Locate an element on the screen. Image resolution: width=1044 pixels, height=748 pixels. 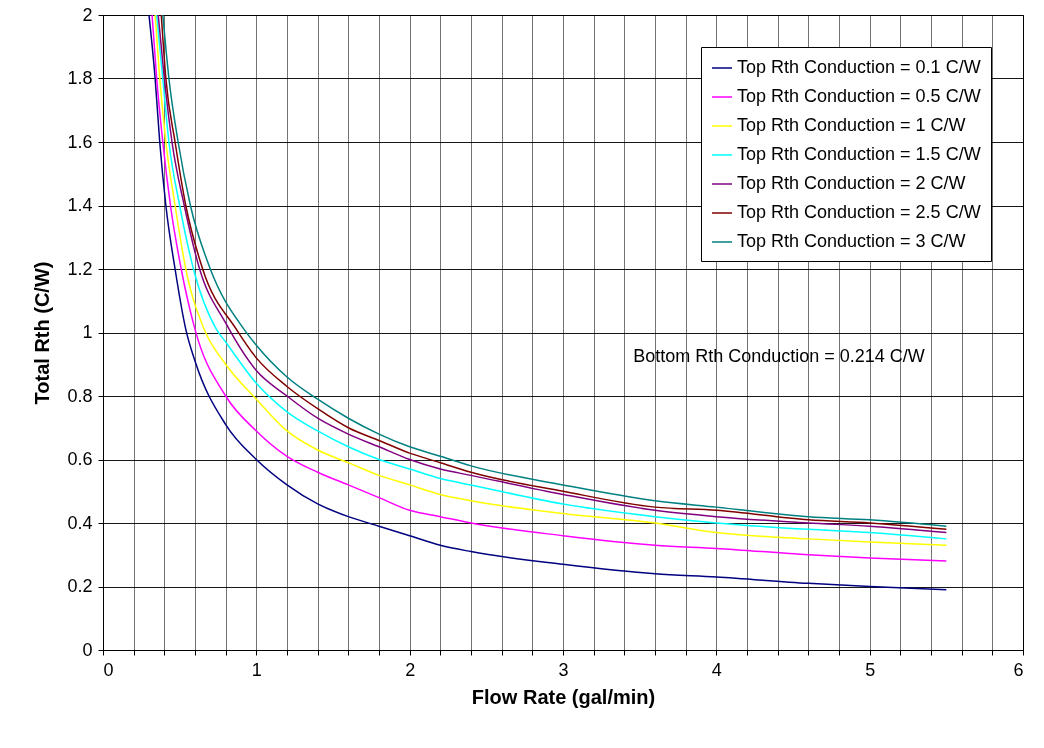
y-tick-label: 0 is located at coordinates (87, 649).